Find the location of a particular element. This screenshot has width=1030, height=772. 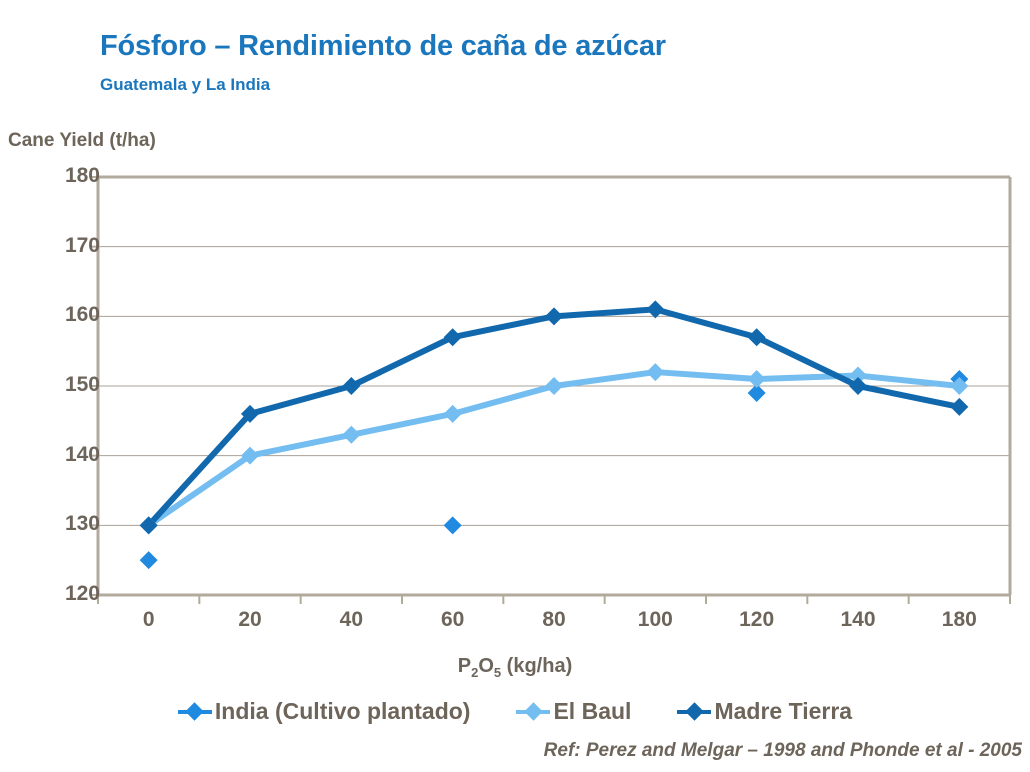

x-tick-label-40: 40 is located at coordinates (351, 619).